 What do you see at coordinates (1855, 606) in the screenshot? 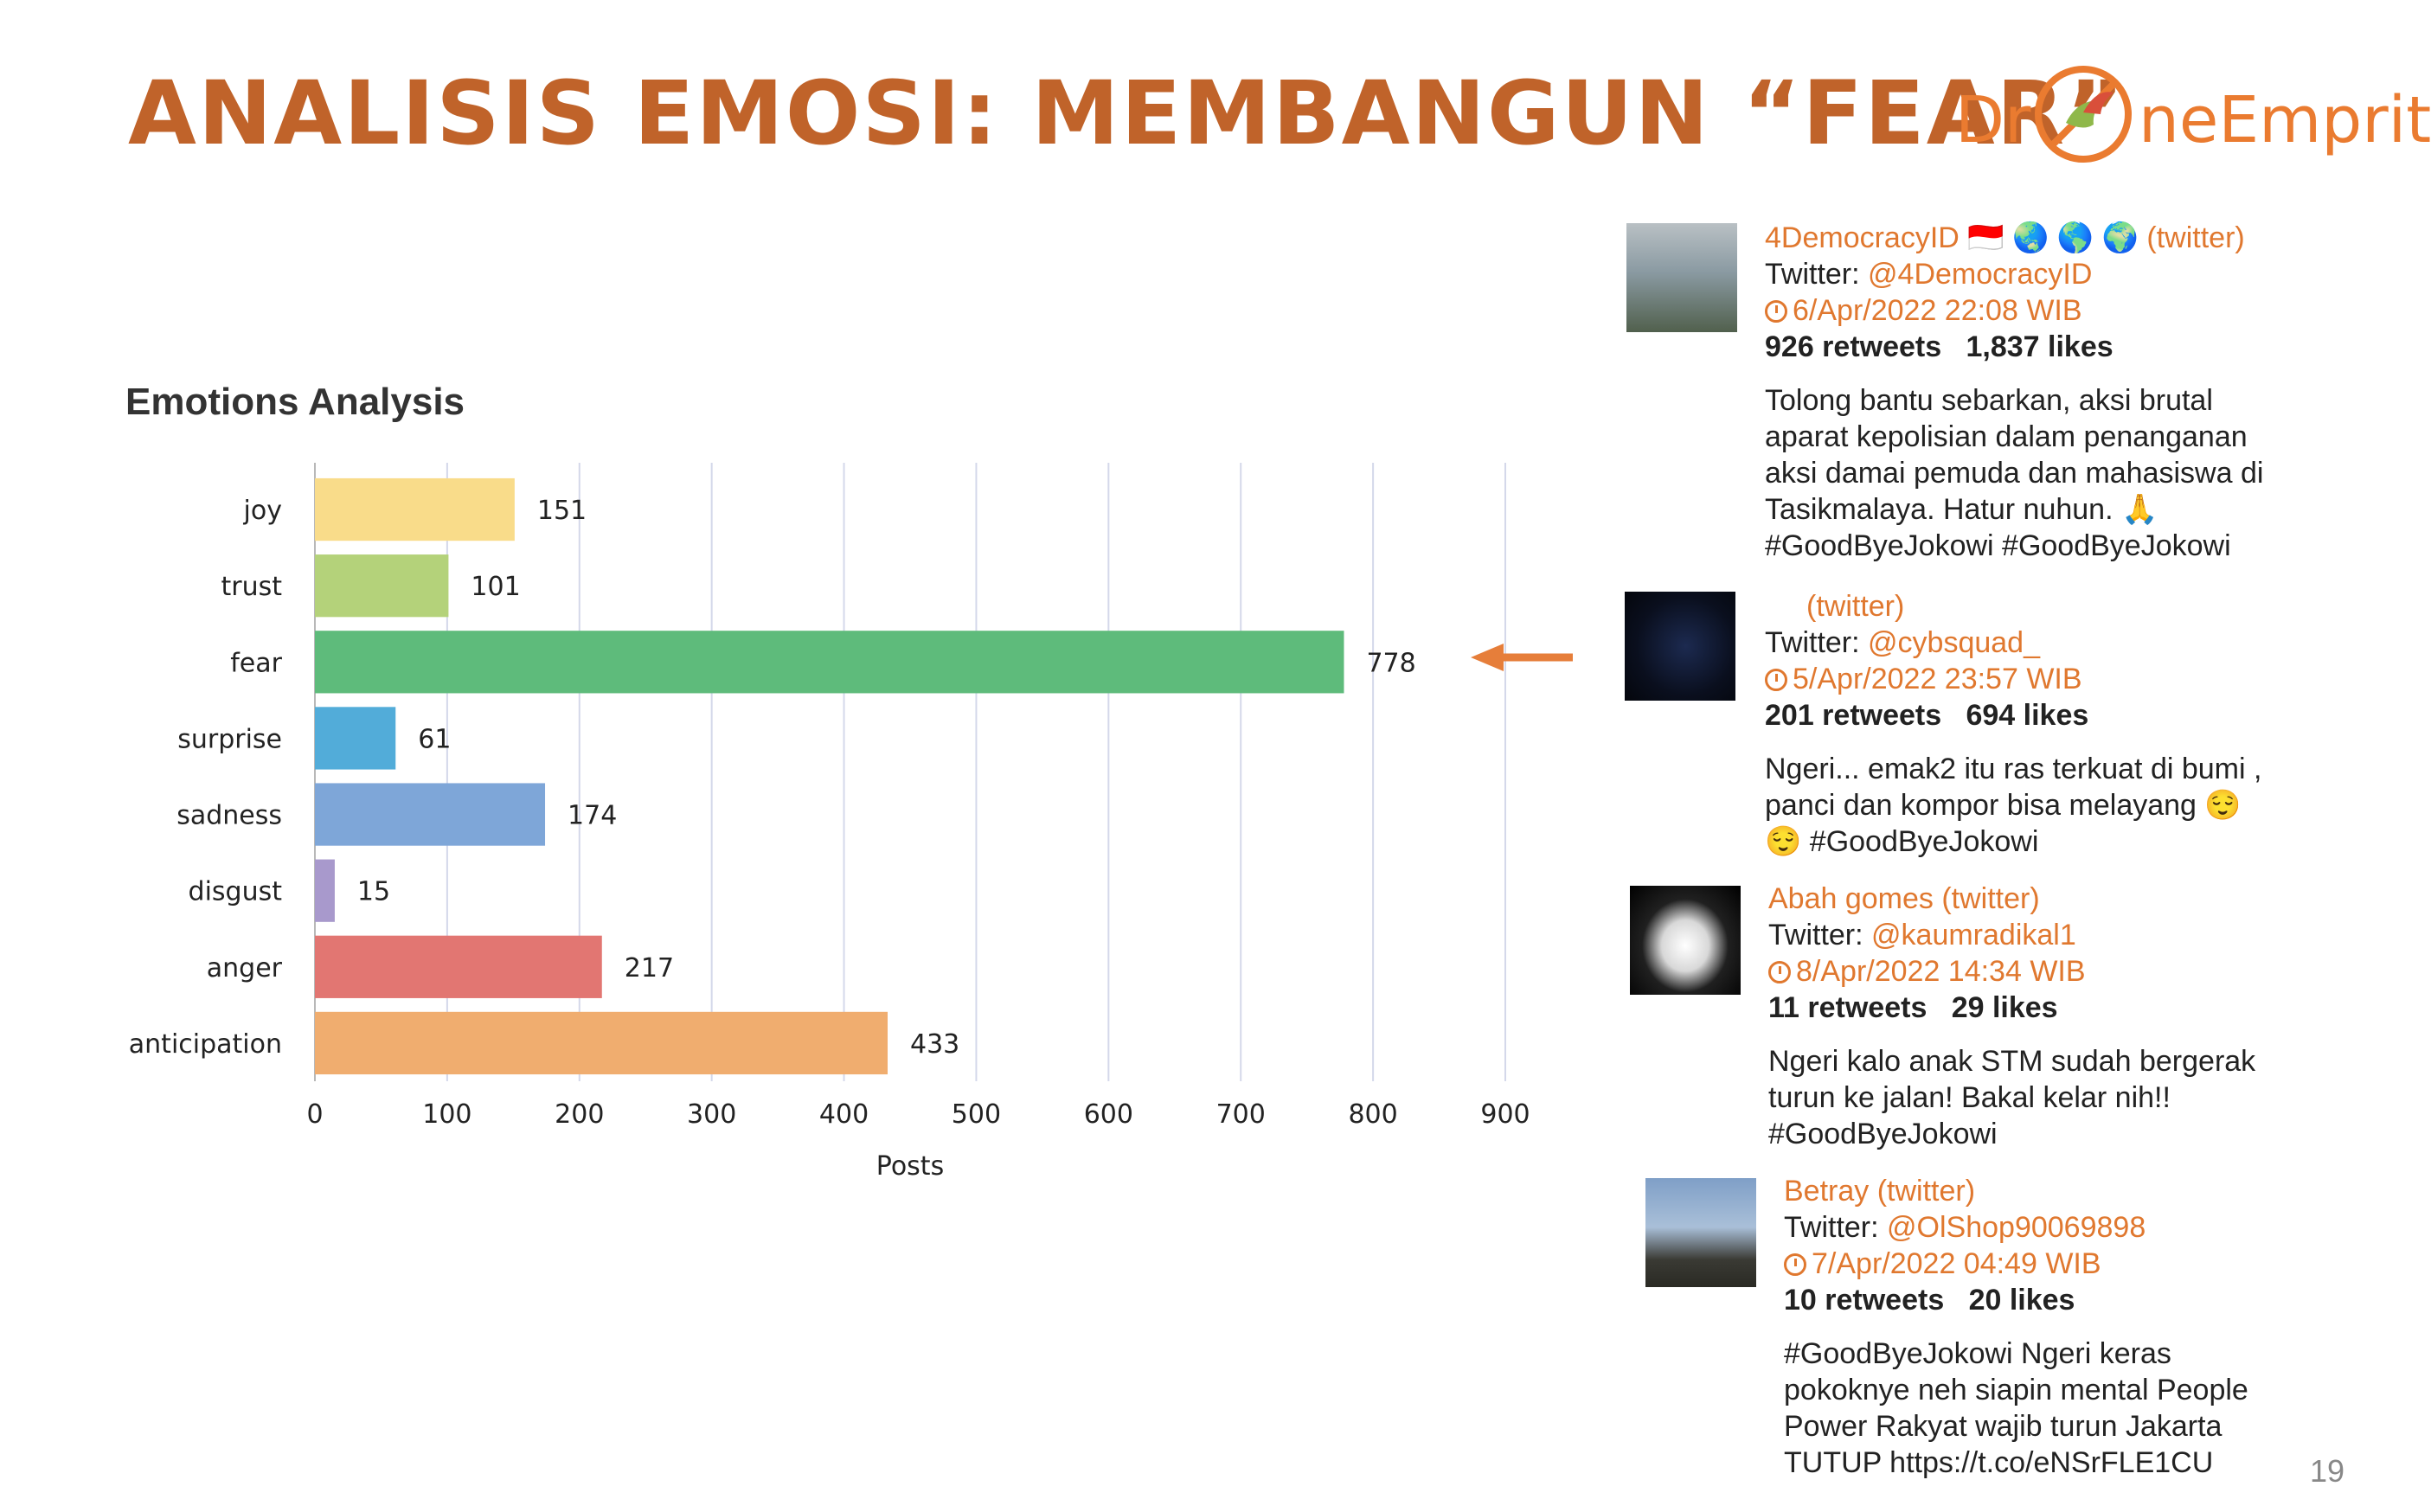
I see `tweet-author: (twitter)` at bounding box center [1855, 606].